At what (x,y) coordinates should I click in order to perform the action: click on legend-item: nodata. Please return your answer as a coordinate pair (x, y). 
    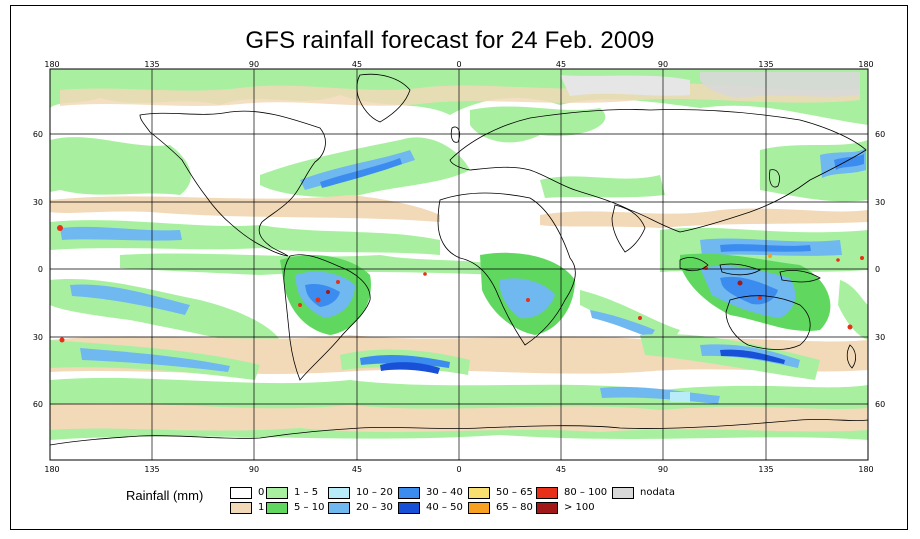
    Looking at the image, I should click on (643, 492).